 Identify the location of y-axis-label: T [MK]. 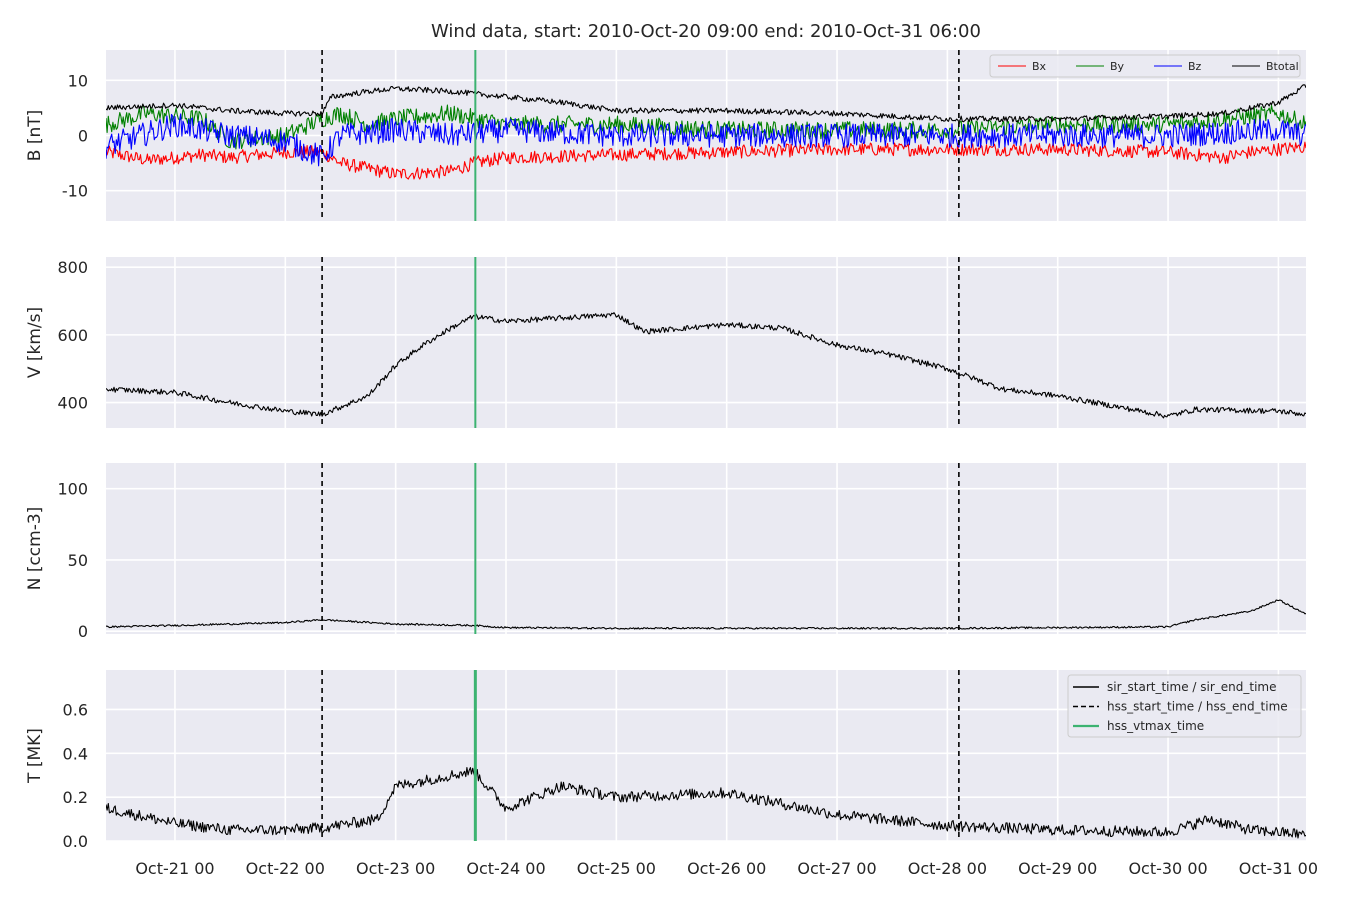
(35, 756).